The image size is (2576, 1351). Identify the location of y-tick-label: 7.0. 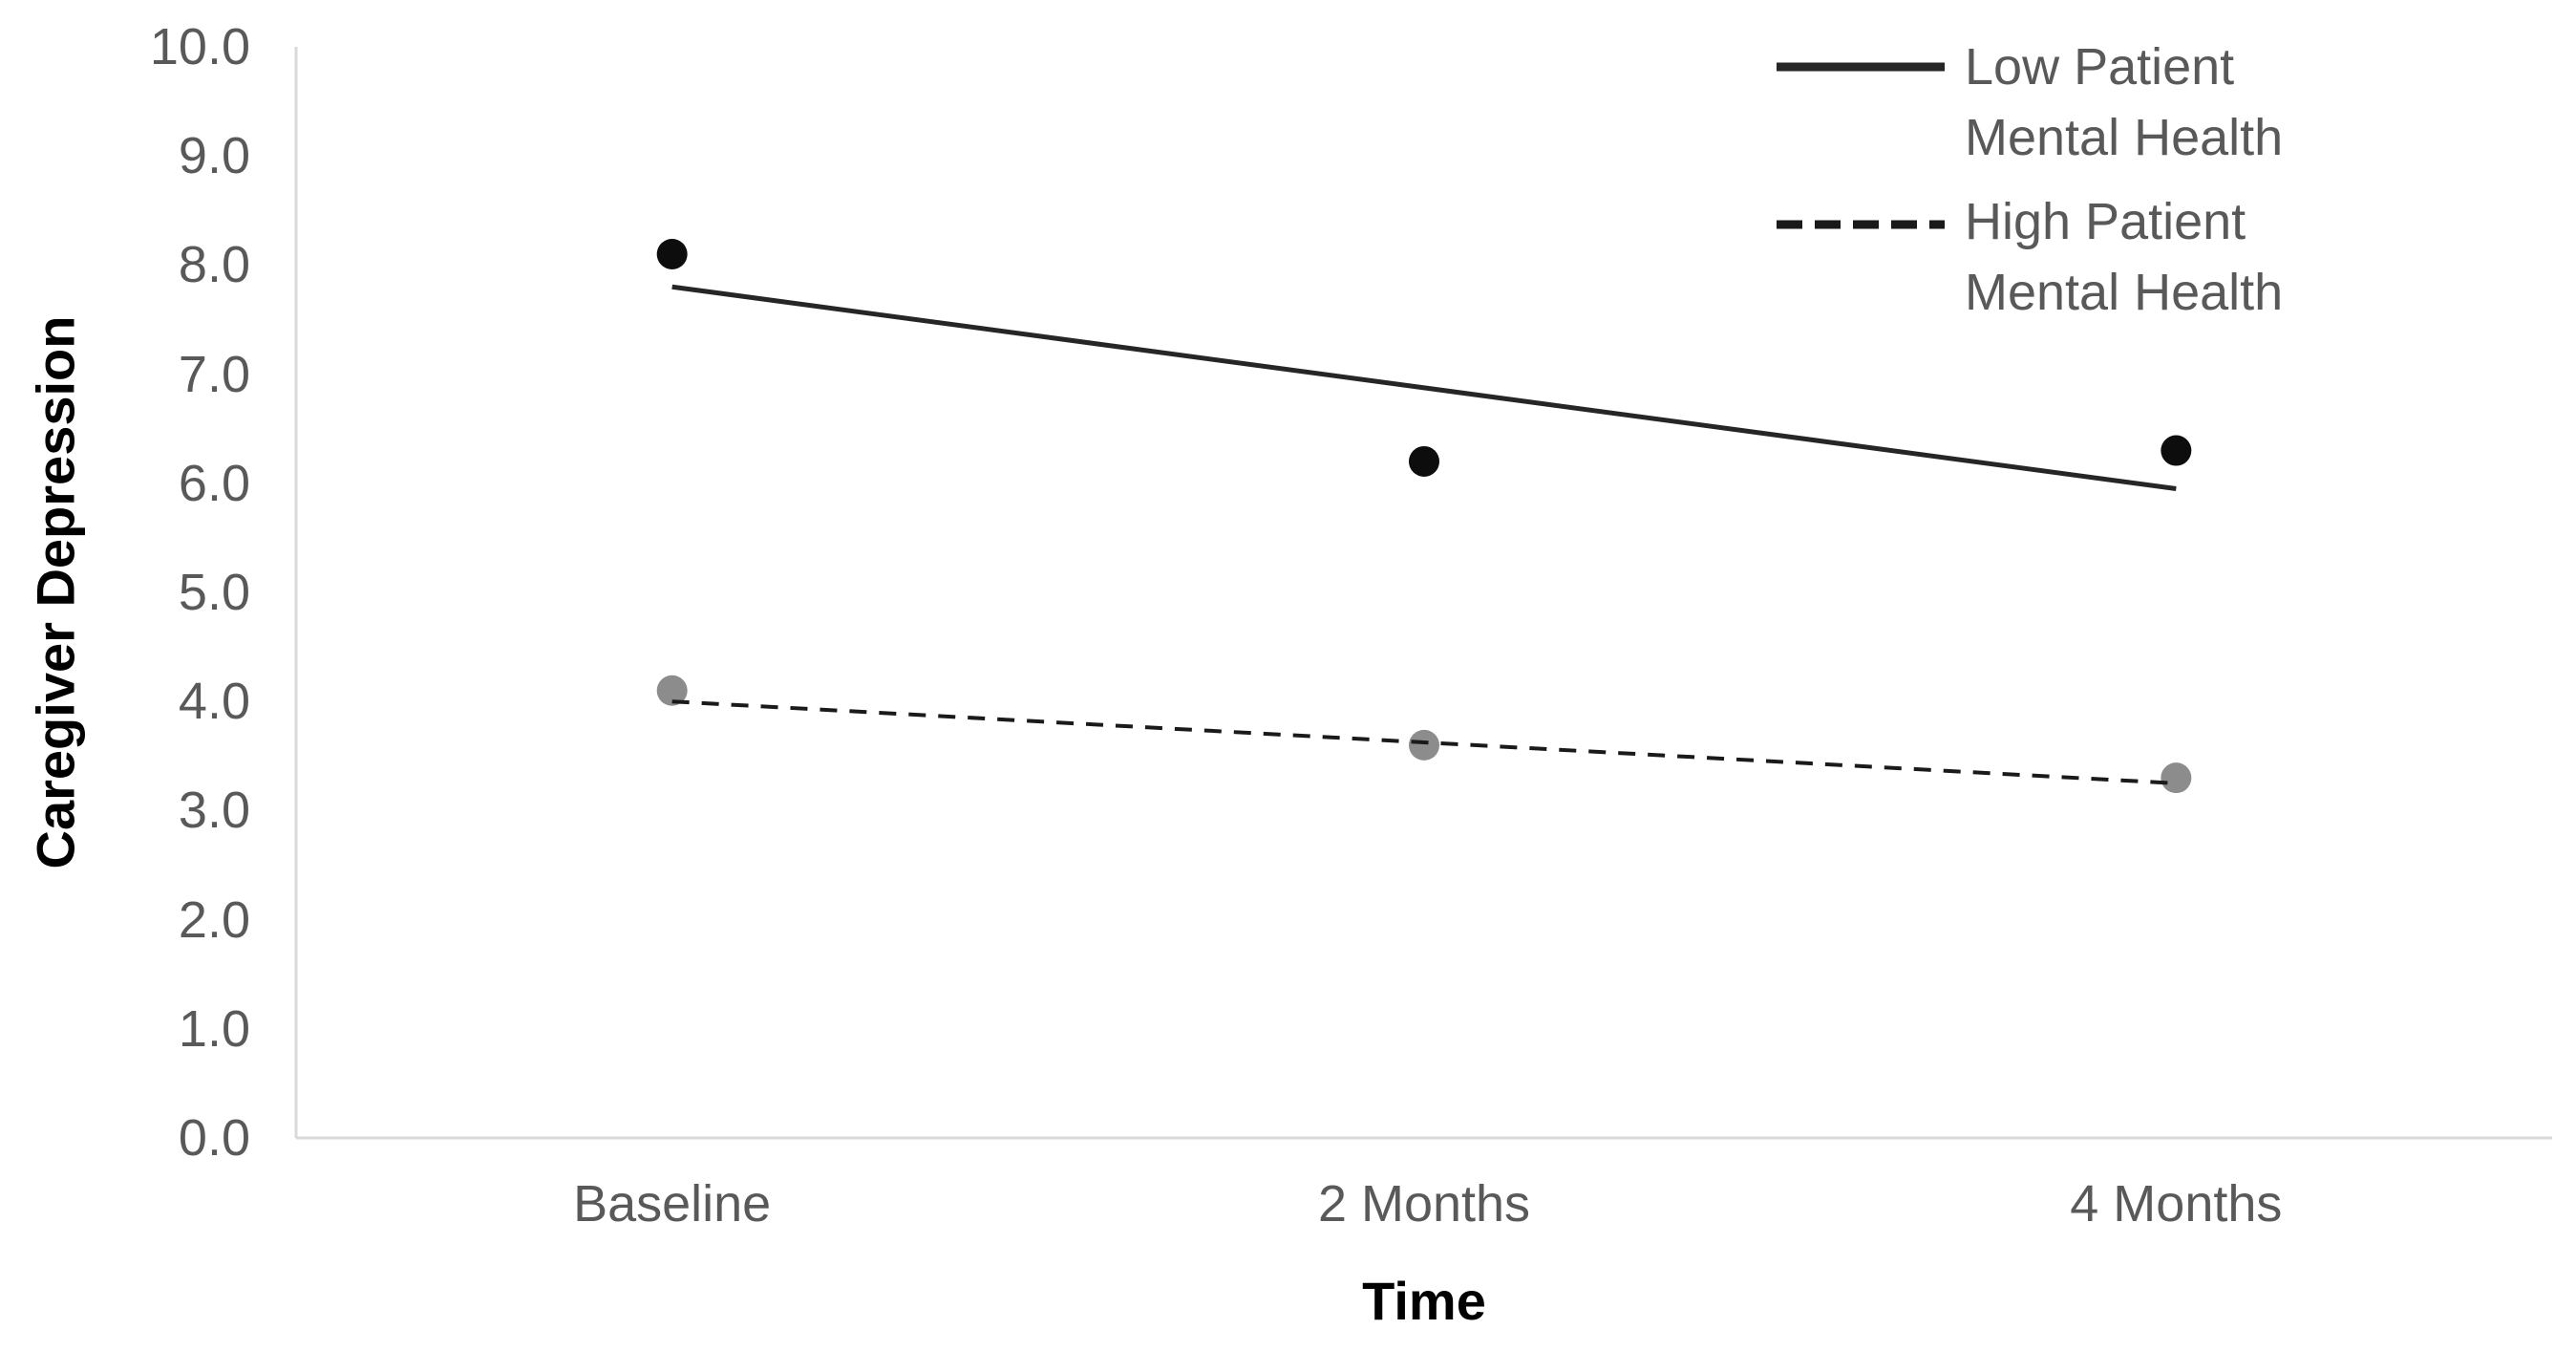
(214, 374).